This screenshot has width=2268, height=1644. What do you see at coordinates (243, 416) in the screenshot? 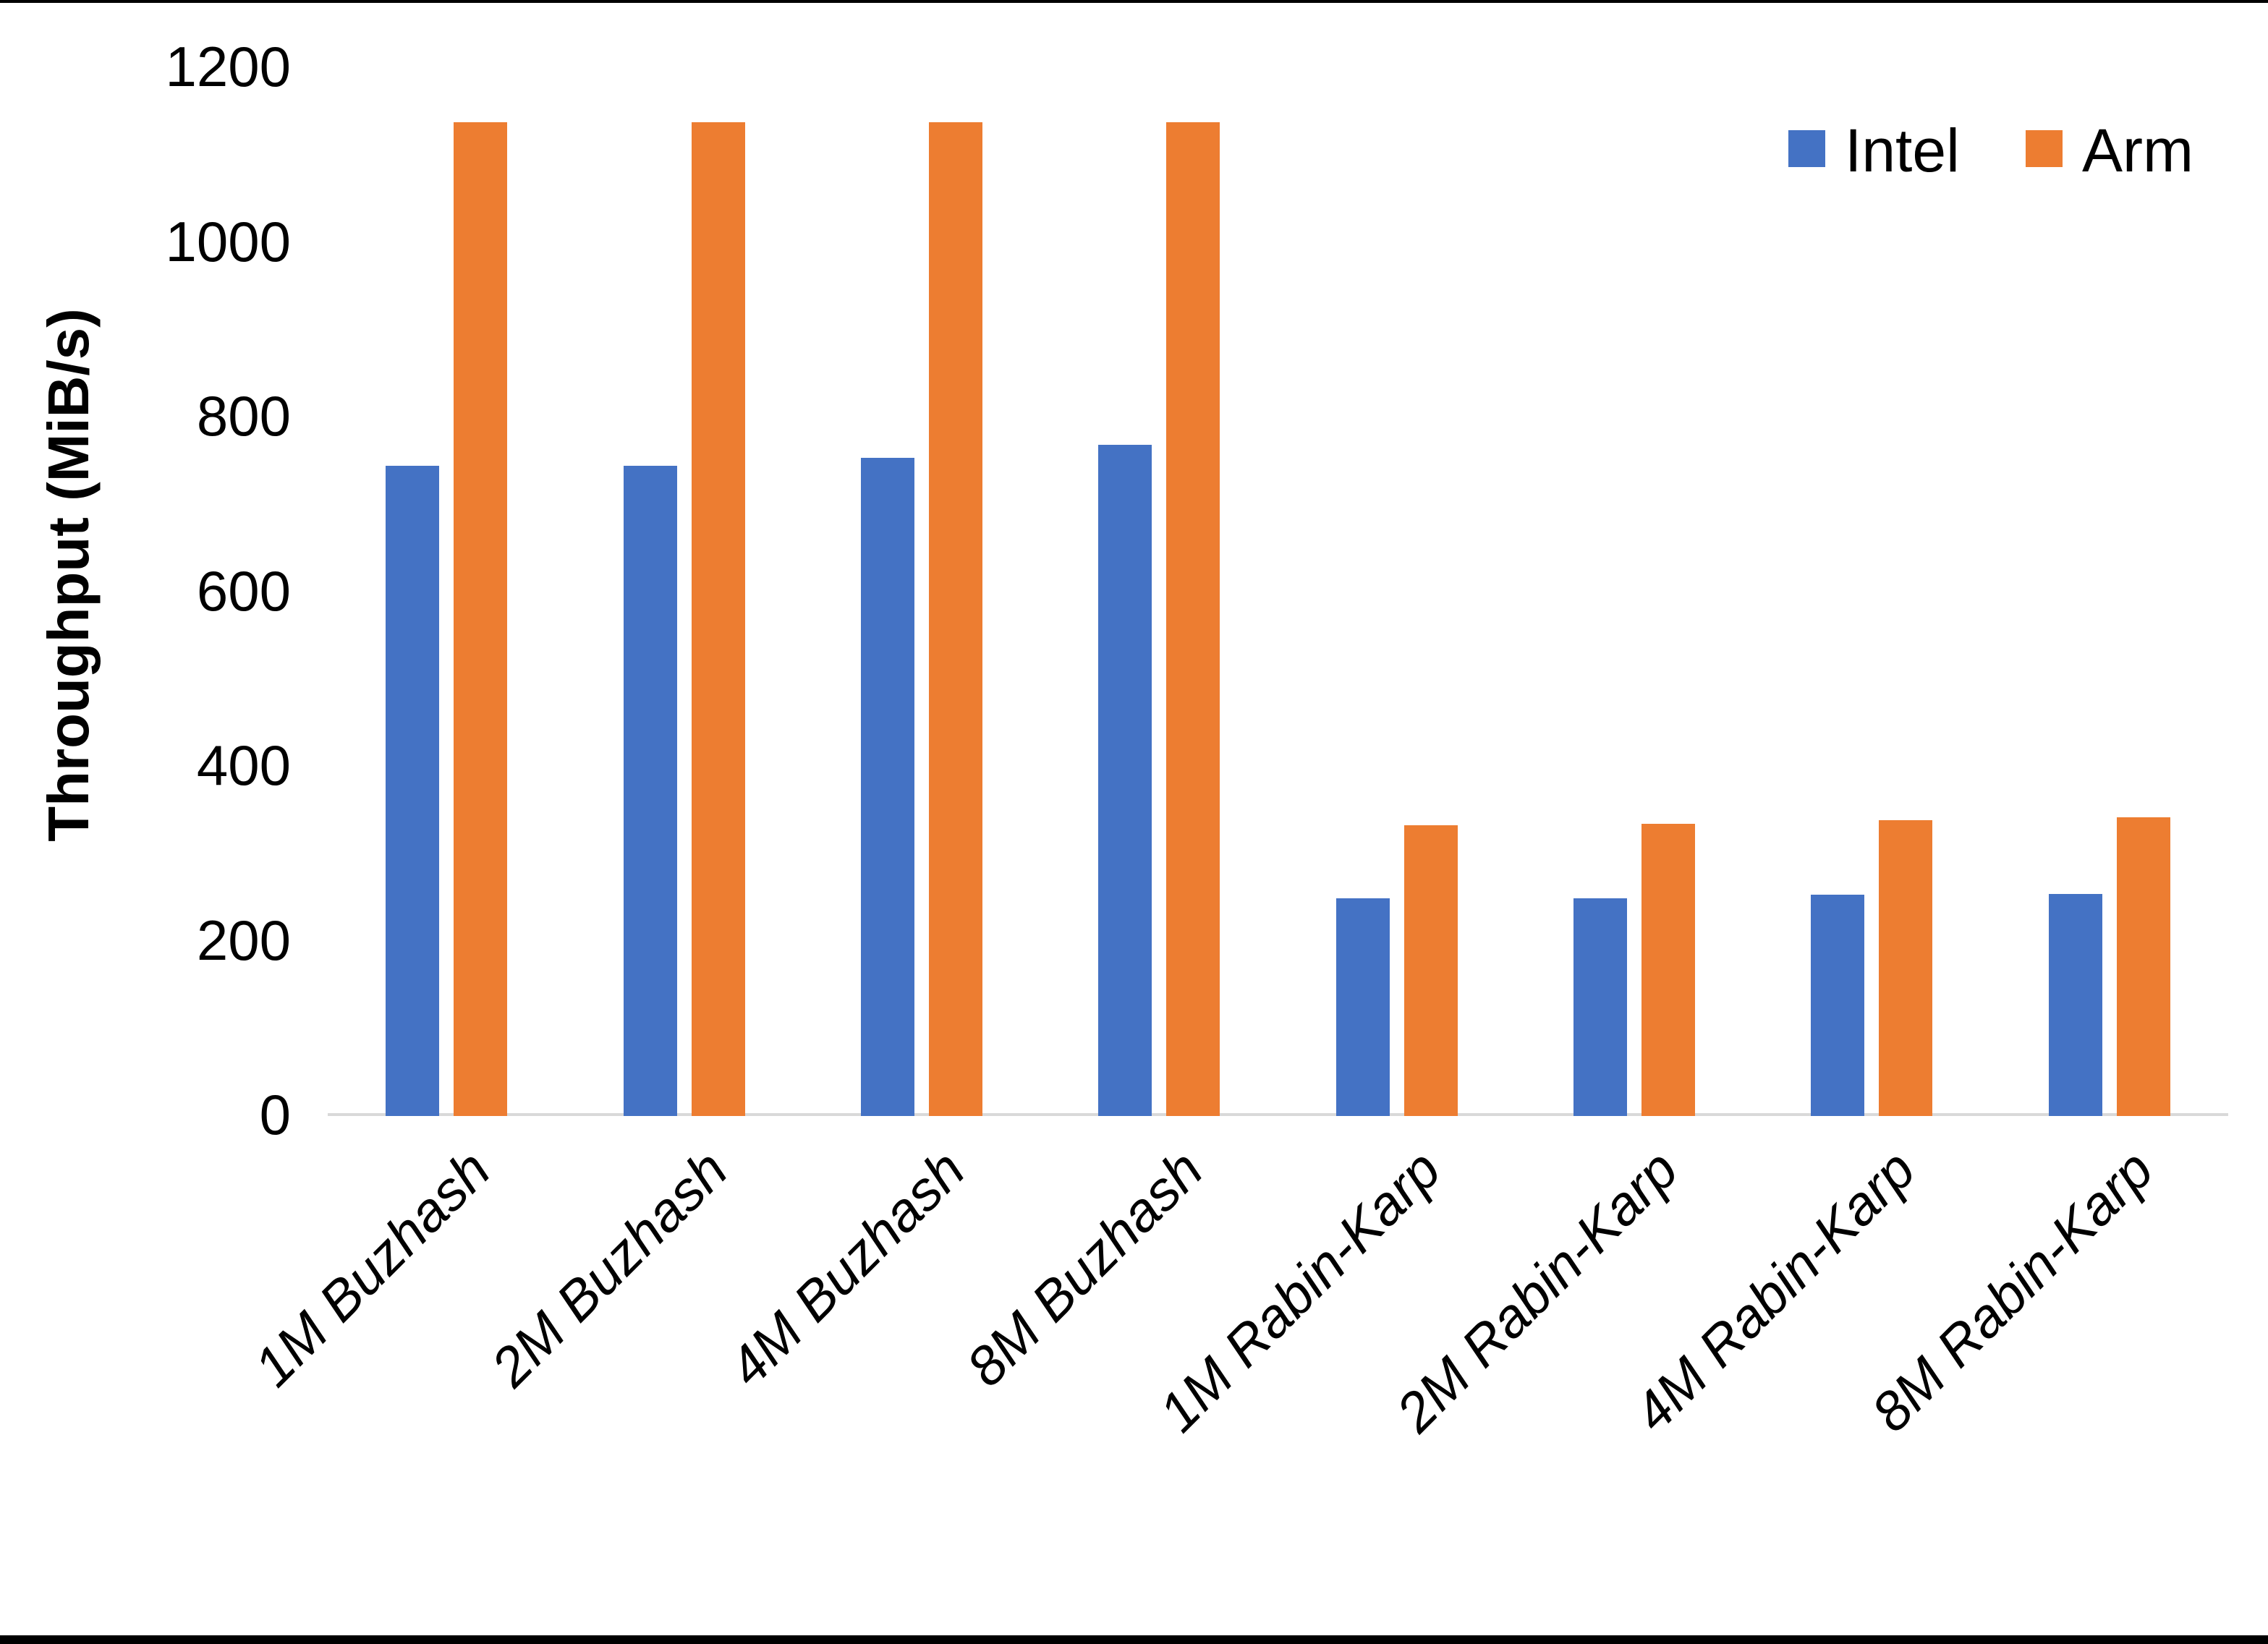
I see `y-tick-label-800: 800` at bounding box center [243, 416].